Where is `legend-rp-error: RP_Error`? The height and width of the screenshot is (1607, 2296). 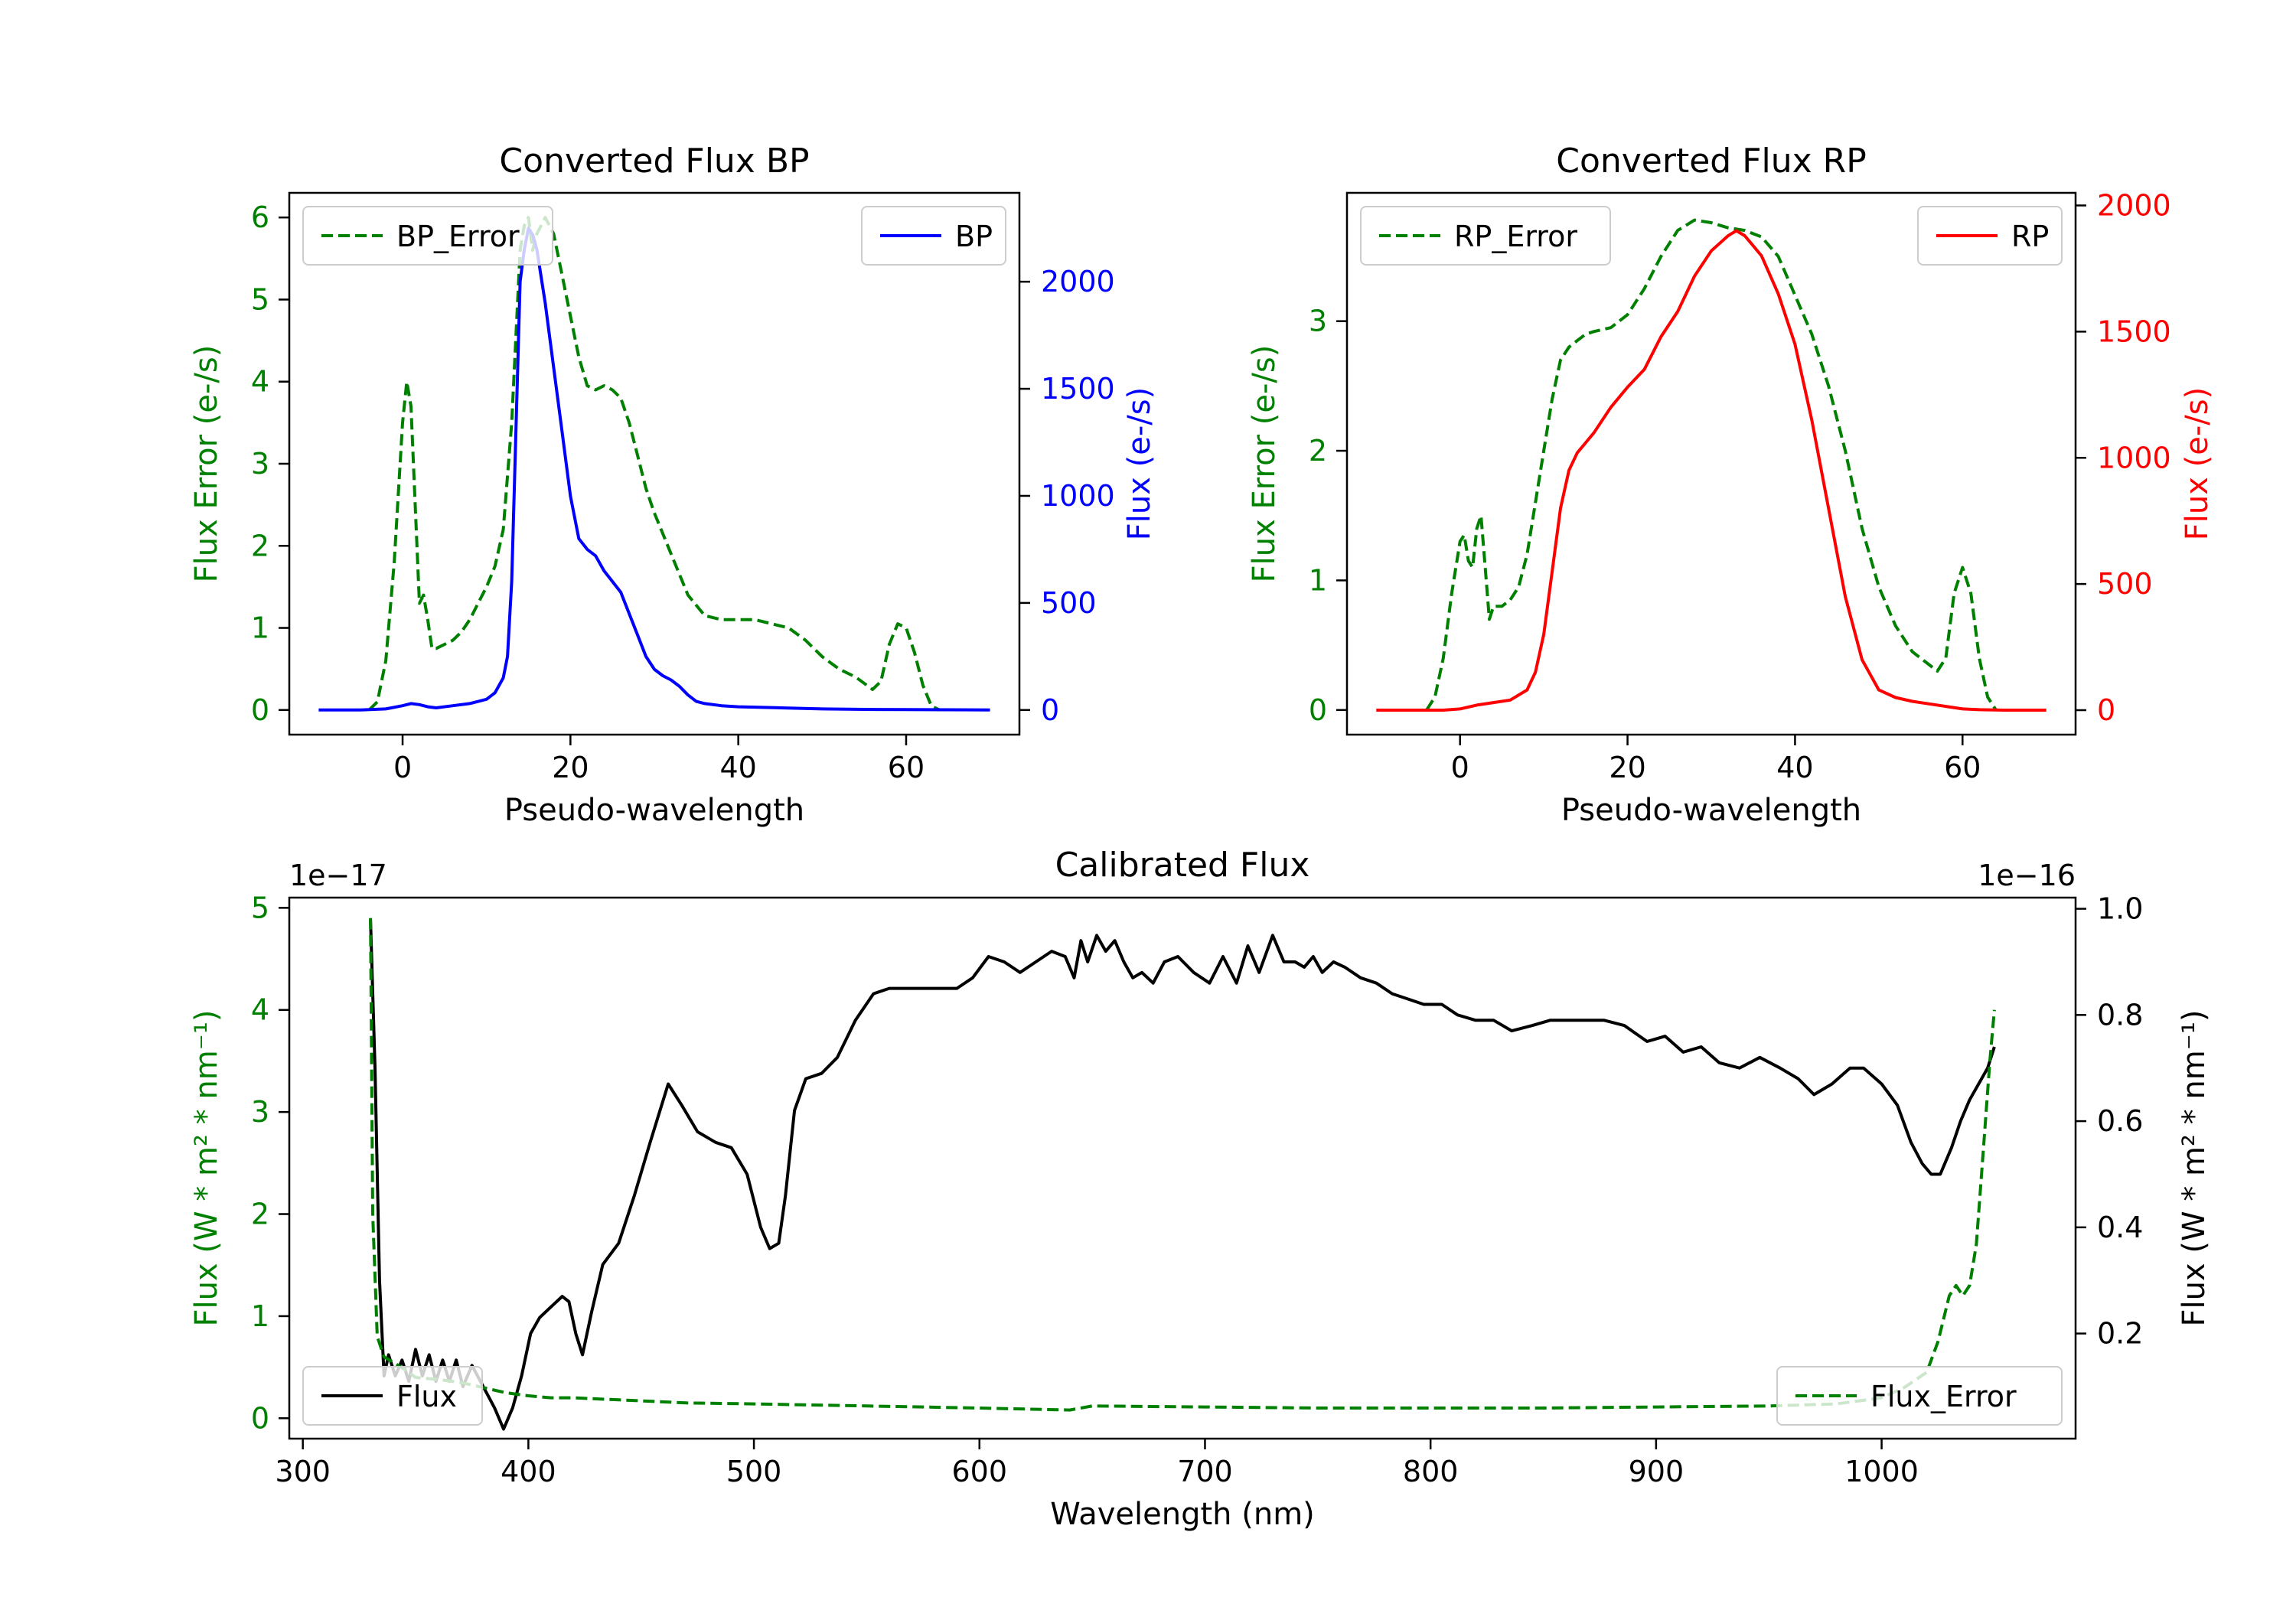 legend-rp-error: RP_Error is located at coordinates (1485, 236).